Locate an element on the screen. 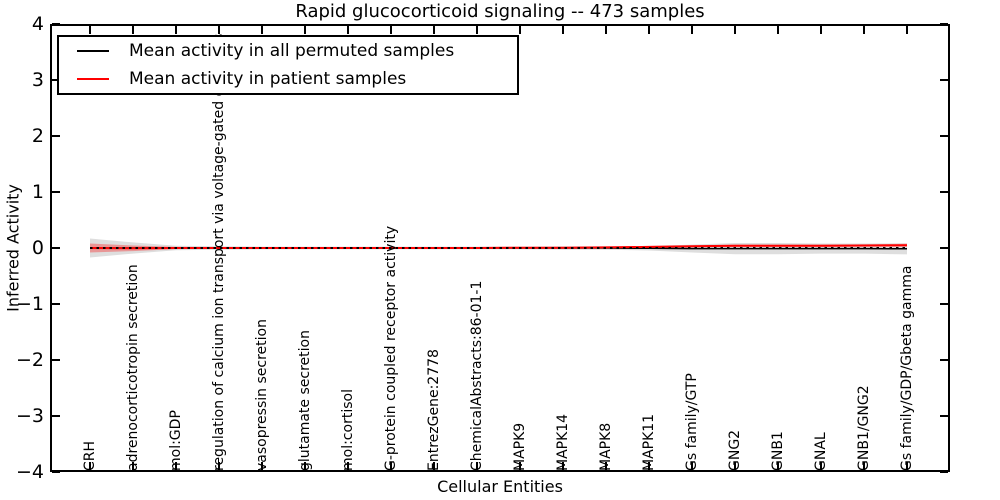  patient-mean-line is located at coordinates (498, 247).